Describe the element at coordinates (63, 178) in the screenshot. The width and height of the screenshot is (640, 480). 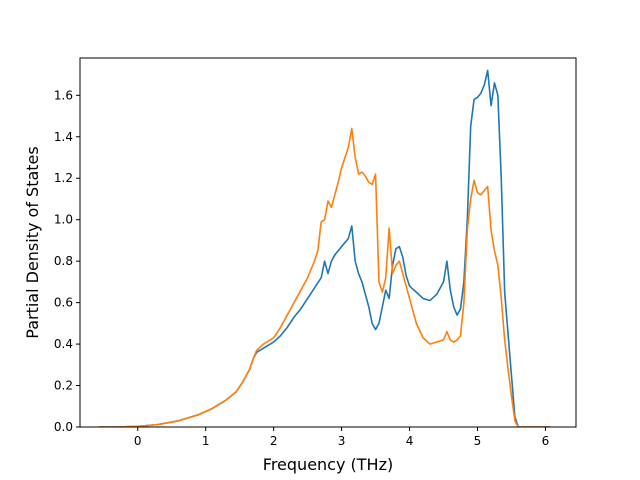
I see `y-tick-label: 1.2` at that location.